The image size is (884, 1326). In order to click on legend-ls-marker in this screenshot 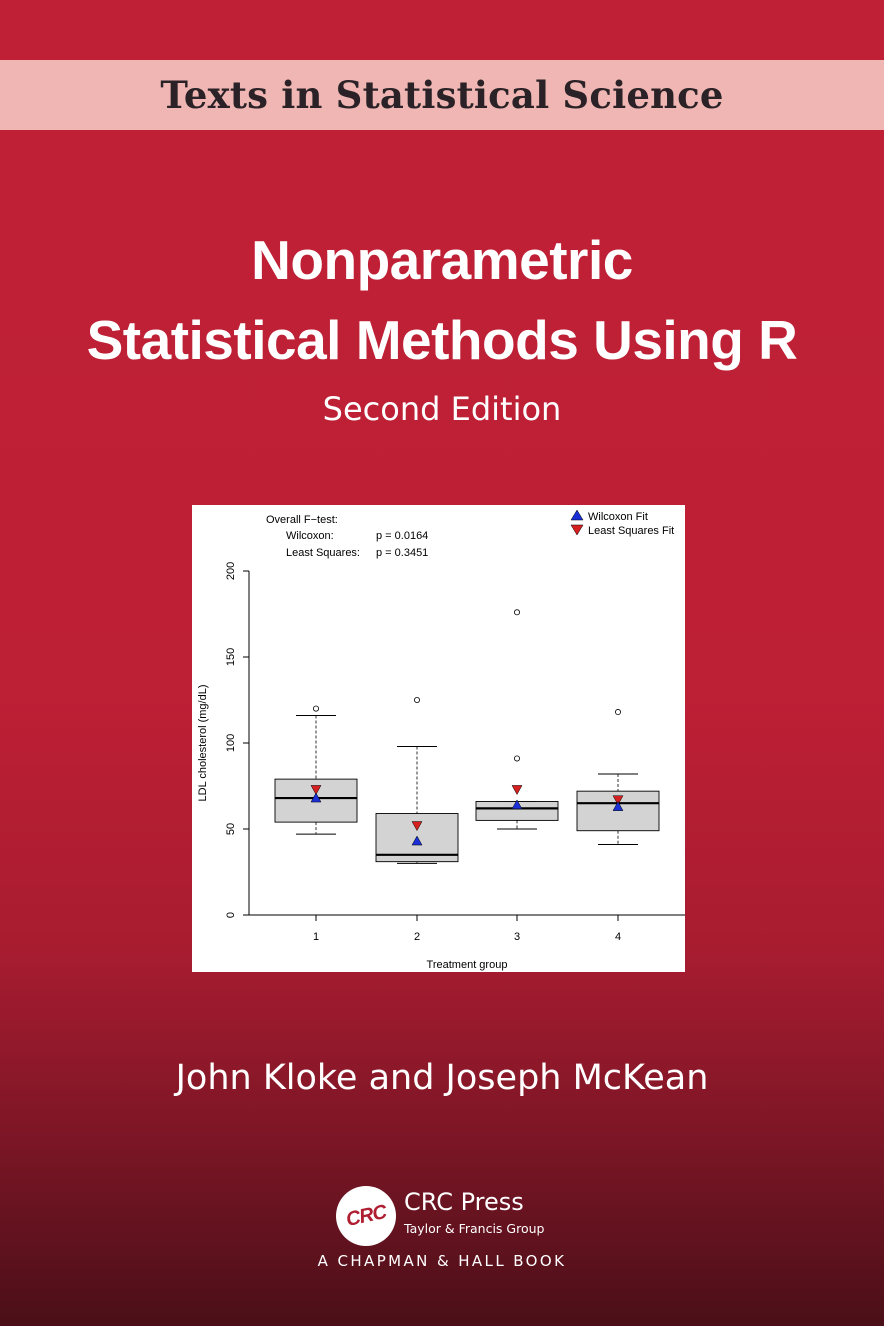, I will do `click(577, 530)`.